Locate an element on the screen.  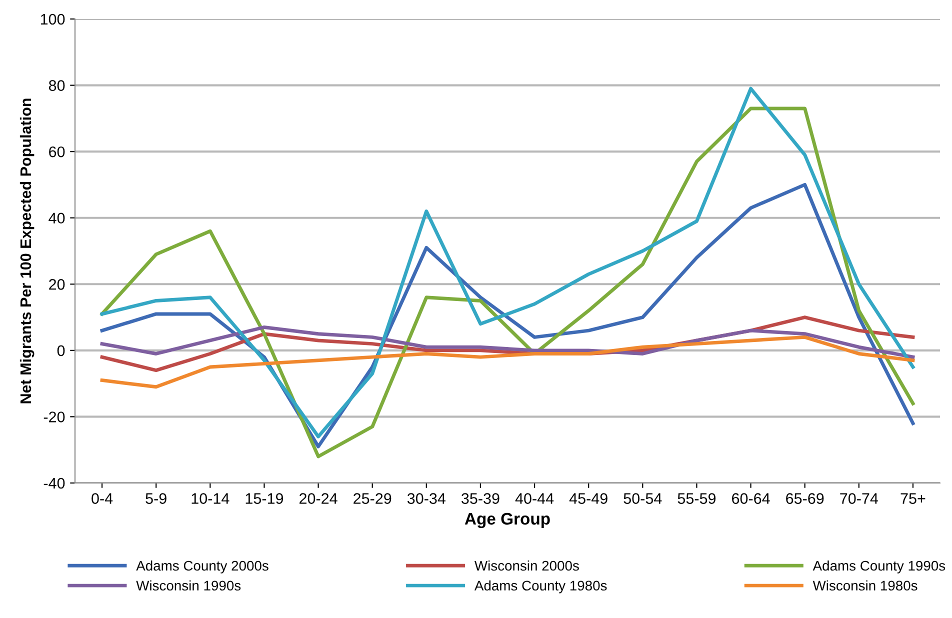
x-tick-label: 15-19 is located at coordinates (265, 498).